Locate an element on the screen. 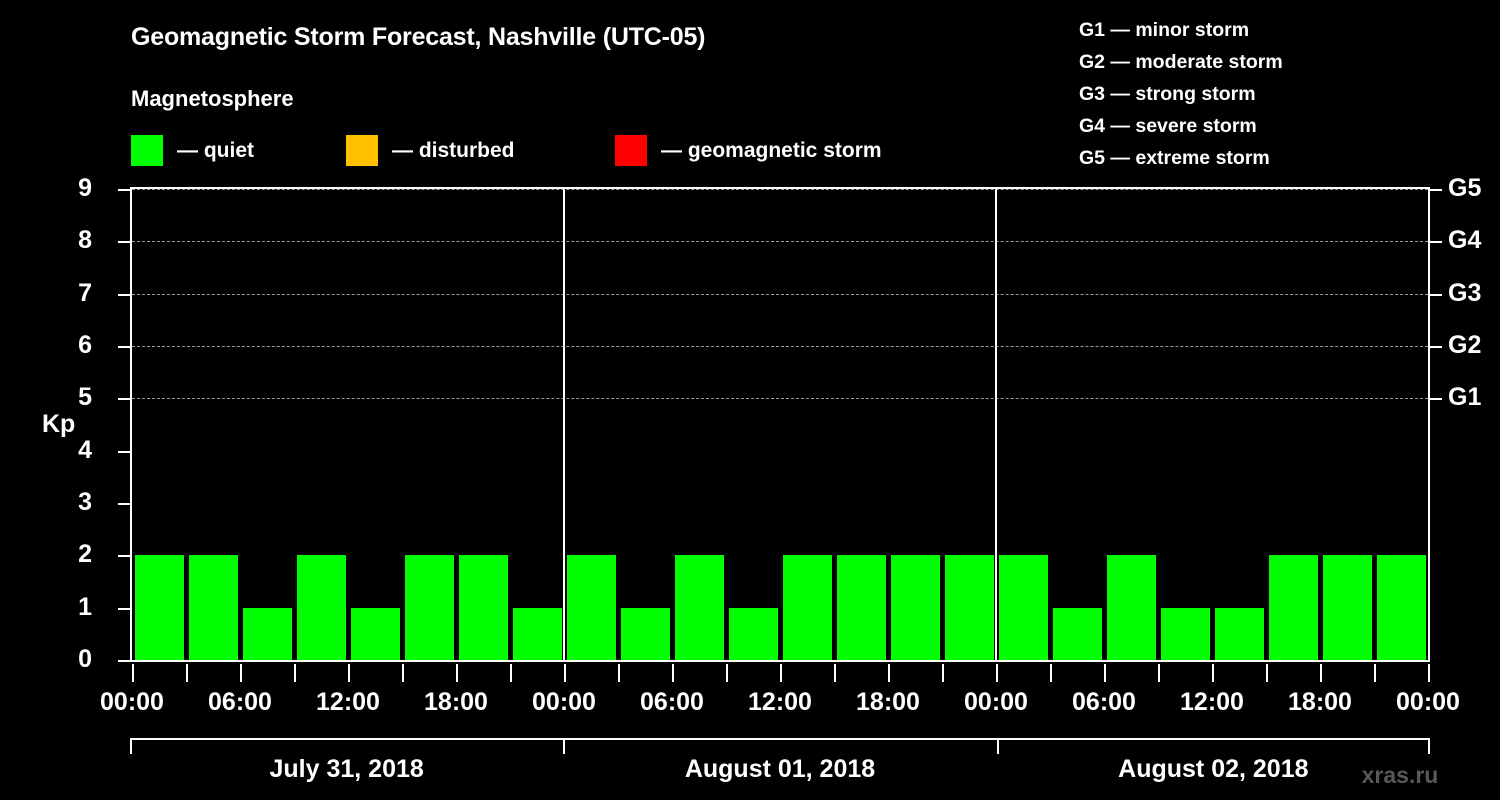  g-tick-label-g1: G1 is located at coordinates (1465, 397).